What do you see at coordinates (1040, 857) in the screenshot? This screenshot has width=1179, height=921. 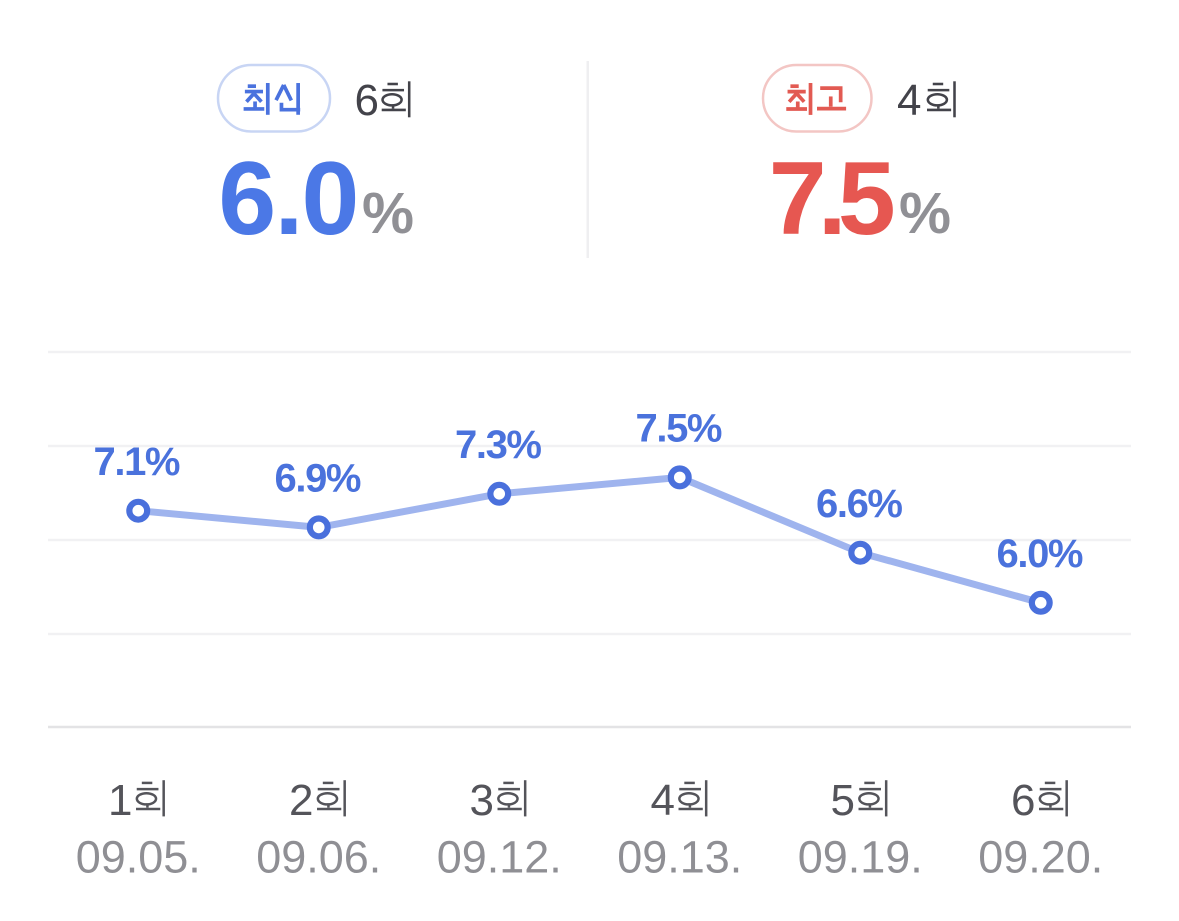 I see `svg-text: 09.20.` at bounding box center [1040, 857].